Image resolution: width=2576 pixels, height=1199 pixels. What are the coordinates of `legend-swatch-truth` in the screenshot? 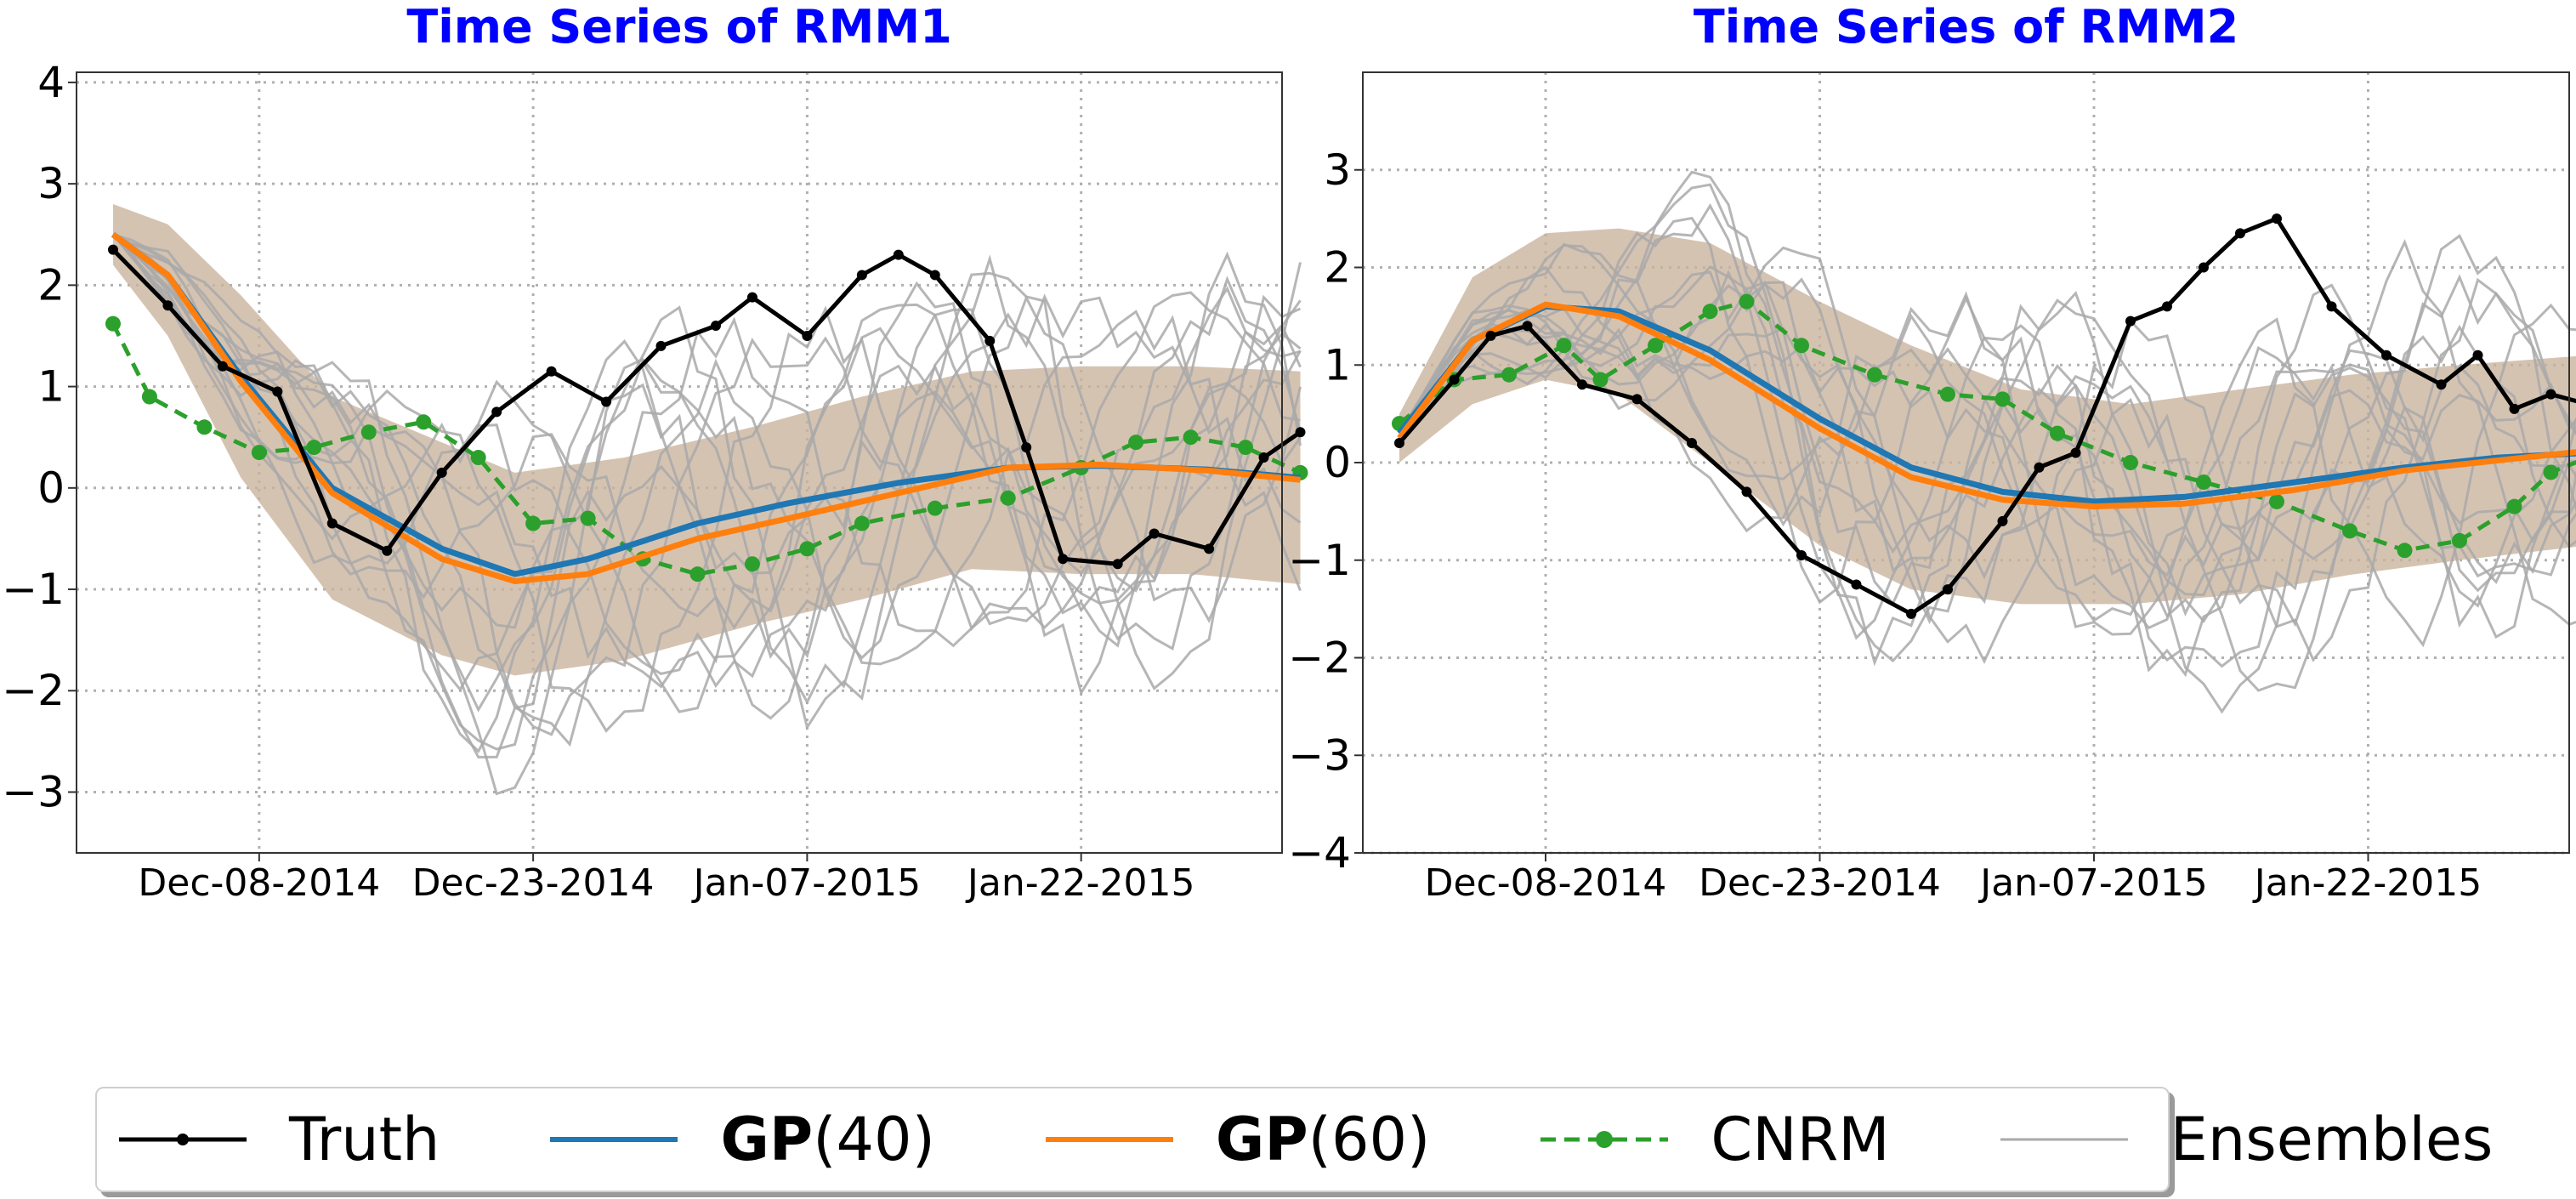 It's located at (183, 1139).